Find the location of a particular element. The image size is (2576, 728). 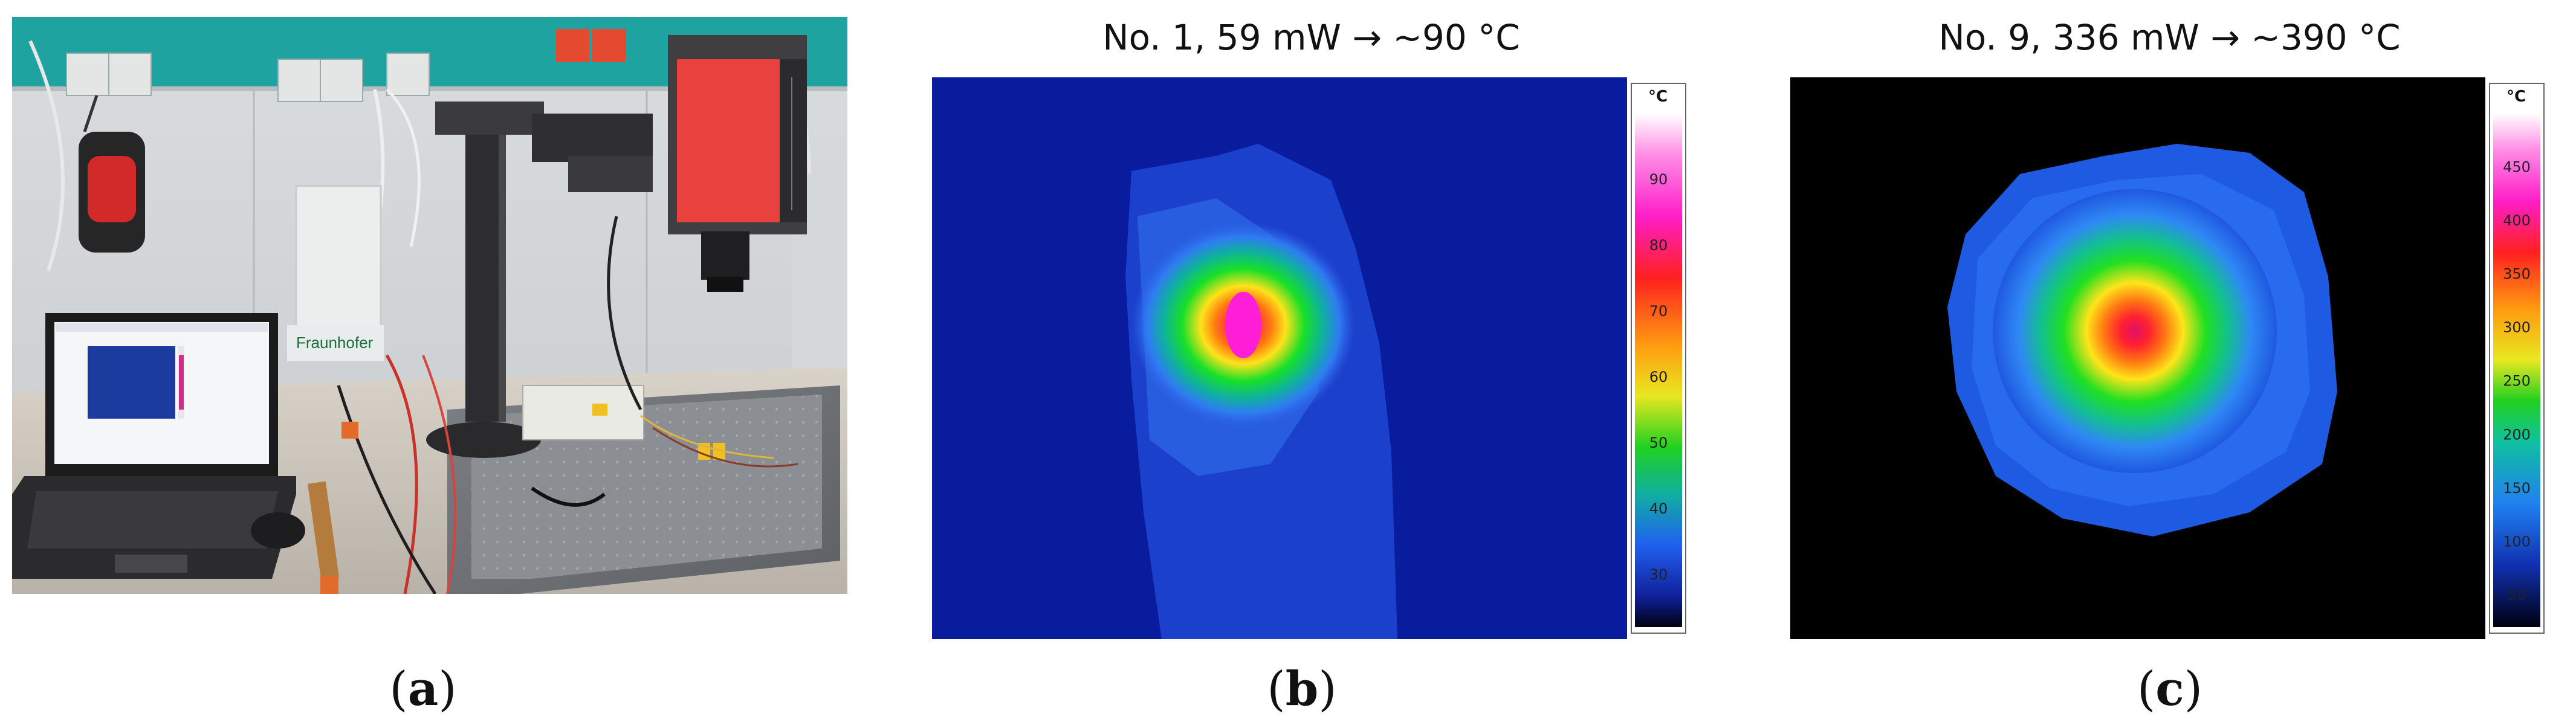

colorbar-tick-c: 100 is located at coordinates (2517, 541).